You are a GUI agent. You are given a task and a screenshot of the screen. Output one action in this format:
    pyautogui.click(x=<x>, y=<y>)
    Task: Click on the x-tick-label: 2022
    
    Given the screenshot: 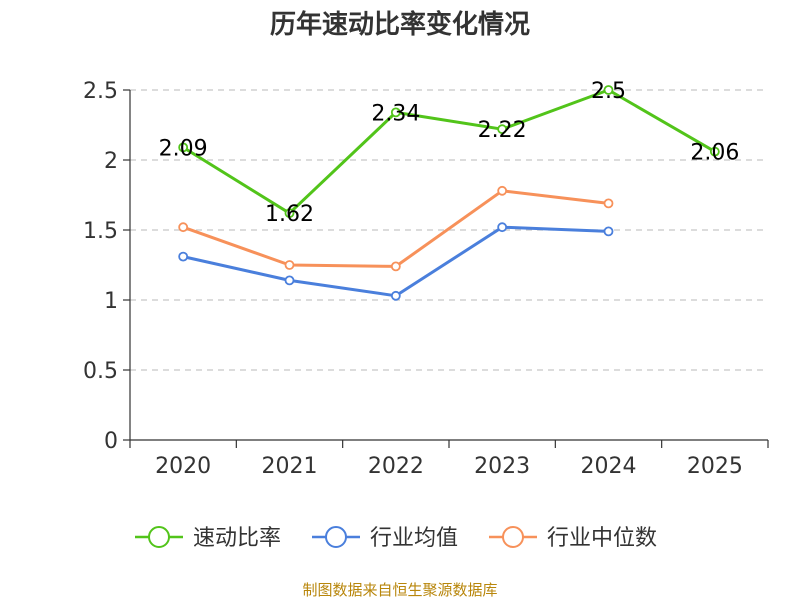 What is the action you would take?
    pyautogui.click(x=396, y=466)
    